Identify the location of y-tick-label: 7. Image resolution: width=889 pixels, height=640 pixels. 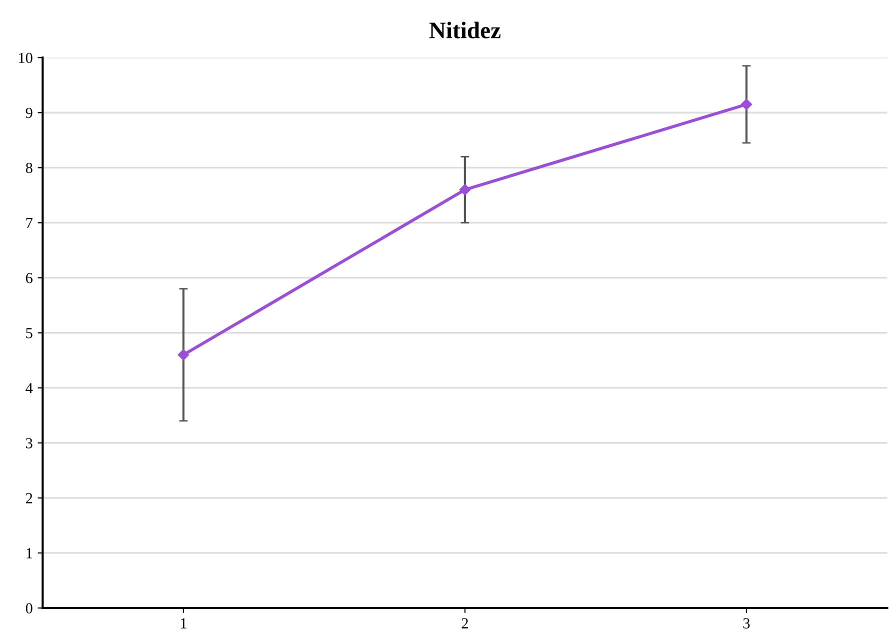
(29, 223).